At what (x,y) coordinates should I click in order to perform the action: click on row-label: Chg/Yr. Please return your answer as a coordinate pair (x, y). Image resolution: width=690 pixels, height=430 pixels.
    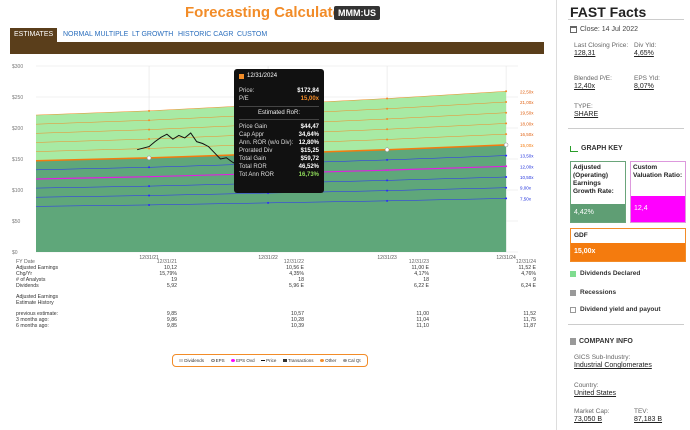
    Looking at the image, I should click on (24, 274).